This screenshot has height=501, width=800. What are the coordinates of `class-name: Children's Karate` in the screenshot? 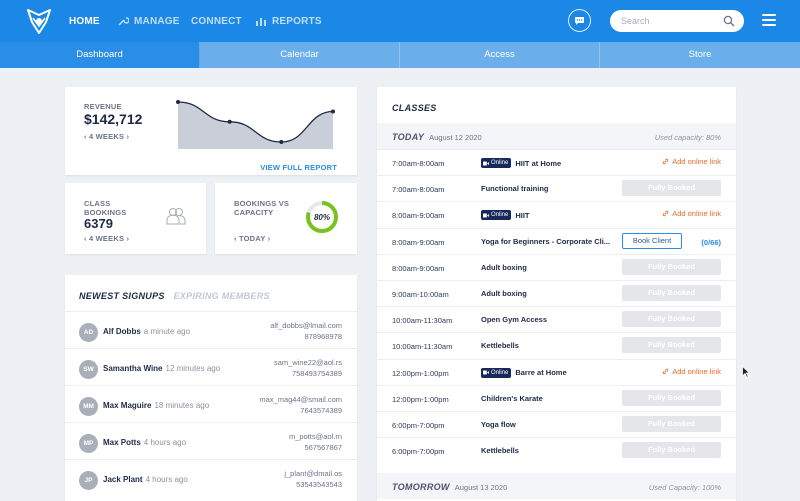 It's located at (512, 398).